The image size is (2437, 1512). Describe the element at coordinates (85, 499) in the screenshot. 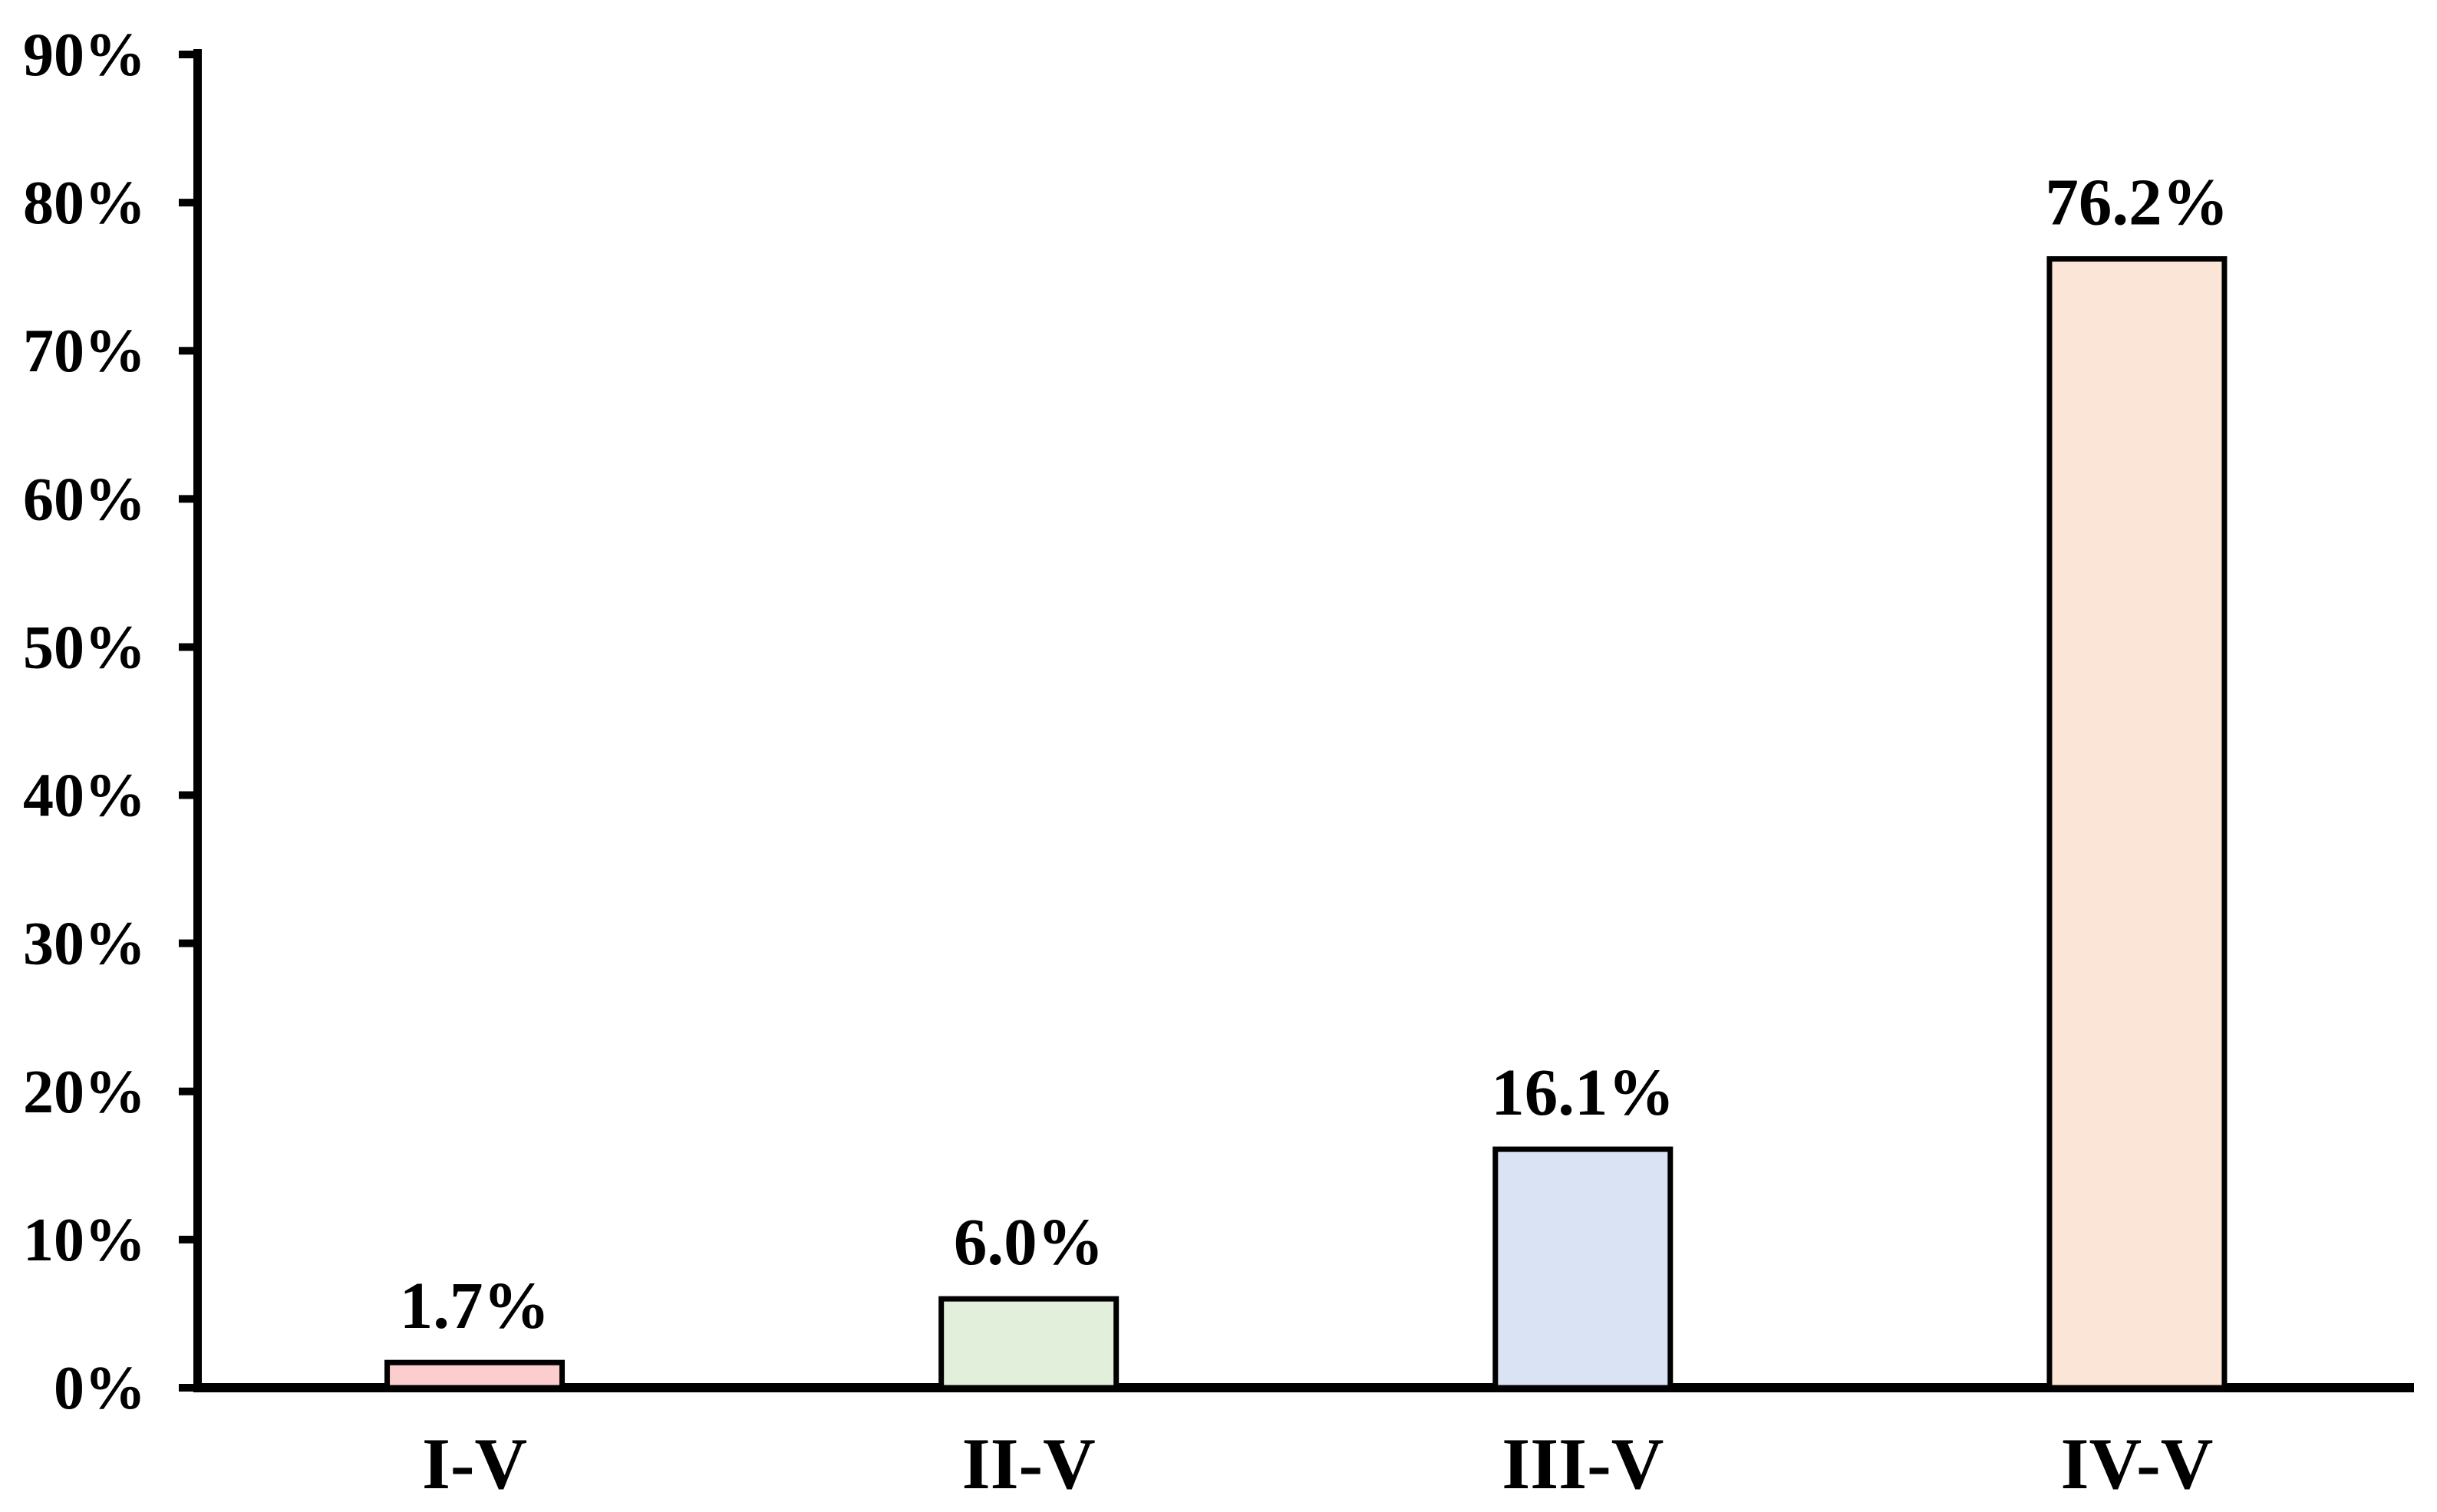

I see `y-tick-label: 60%` at that location.